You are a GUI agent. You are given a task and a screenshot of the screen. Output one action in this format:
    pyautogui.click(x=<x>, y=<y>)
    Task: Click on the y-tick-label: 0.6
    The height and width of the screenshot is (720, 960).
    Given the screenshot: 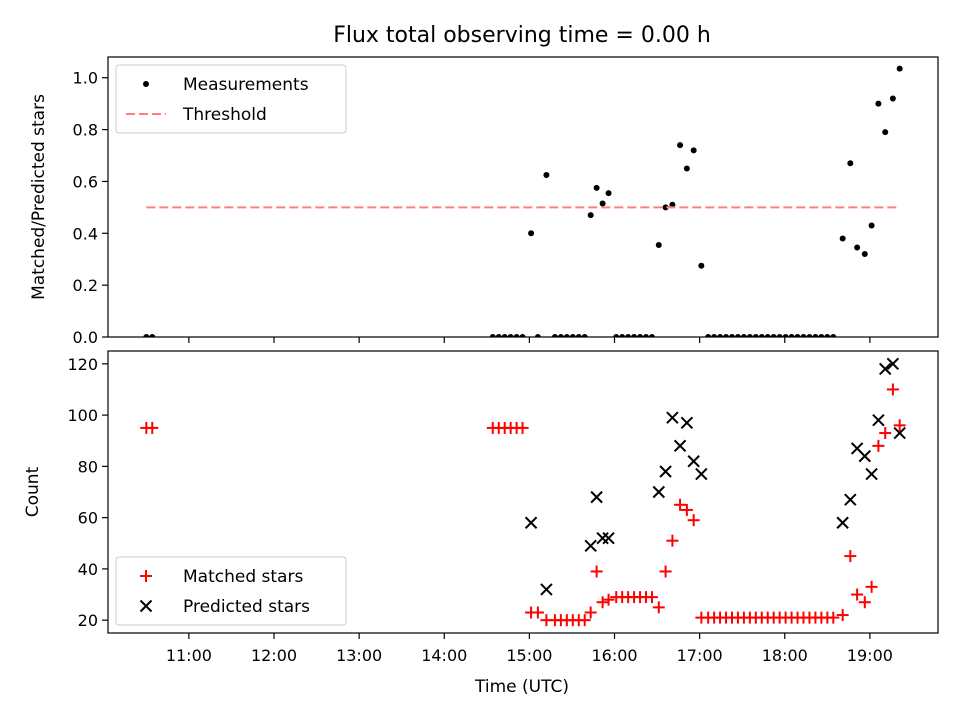 What is the action you would take?
    pyautogui.click(x=85, y=181)
    